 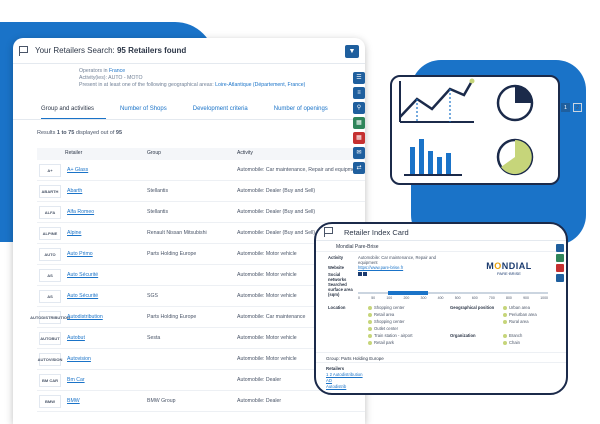 What do you see at coordinates (344, 374) in the screenshot?
I see `retailer-link: 1 2 Autodistribution` at bounding box center [344, 374].